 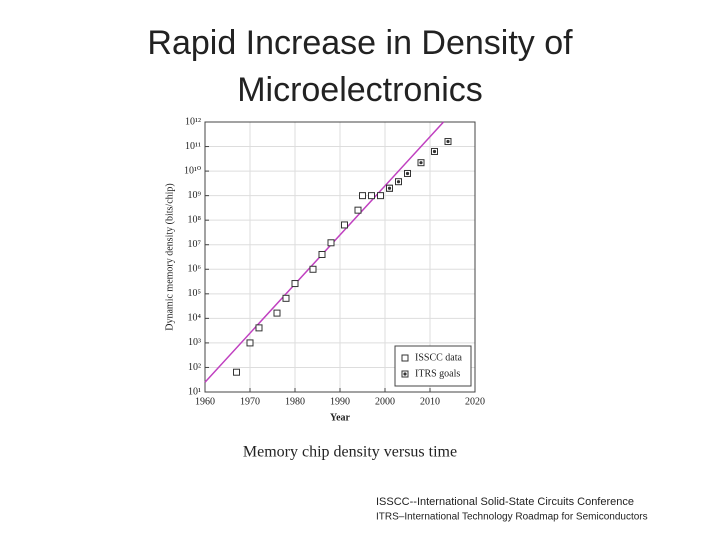 I want to click on y-tick-label: 10¹, so click(x=194, y=391).